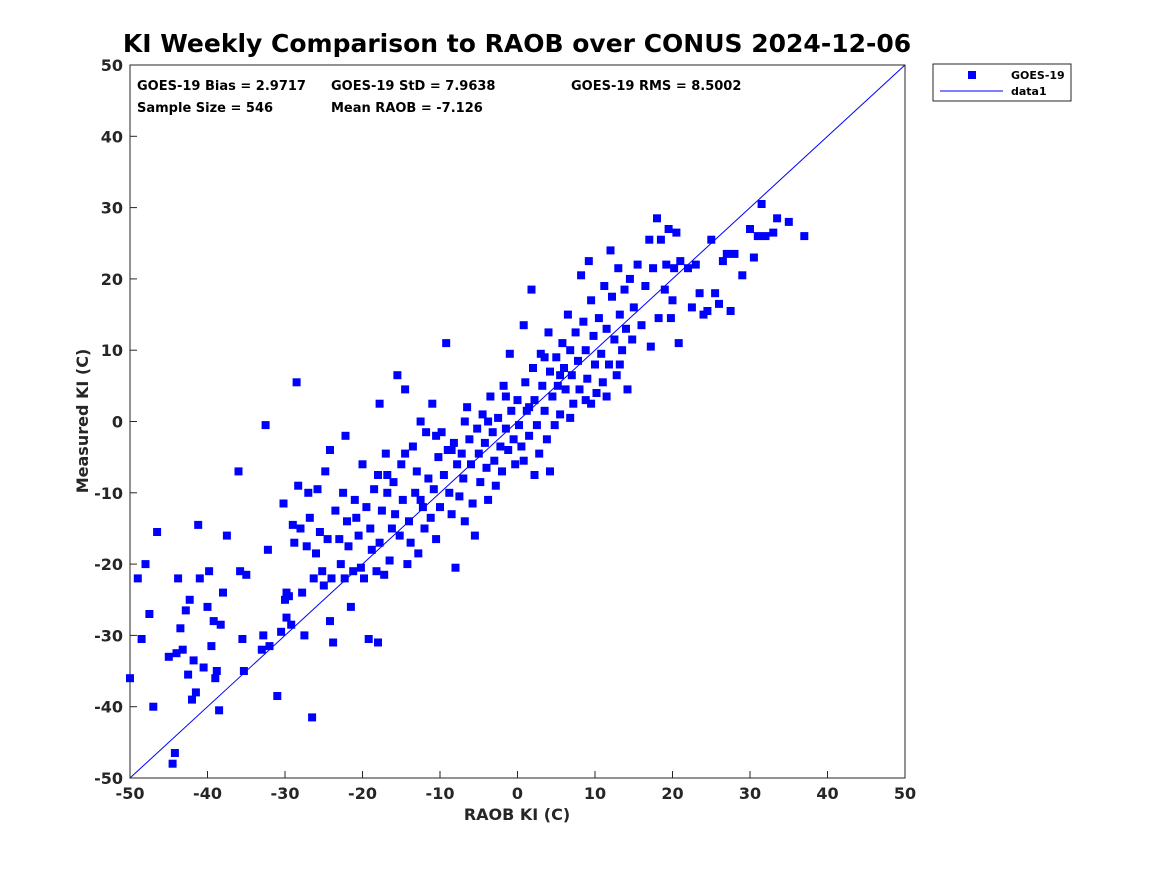  What do you see at coordinates (112, 279) in the screenshot?
I see `y-tick-label: 20` at bounding box center [112, 279].